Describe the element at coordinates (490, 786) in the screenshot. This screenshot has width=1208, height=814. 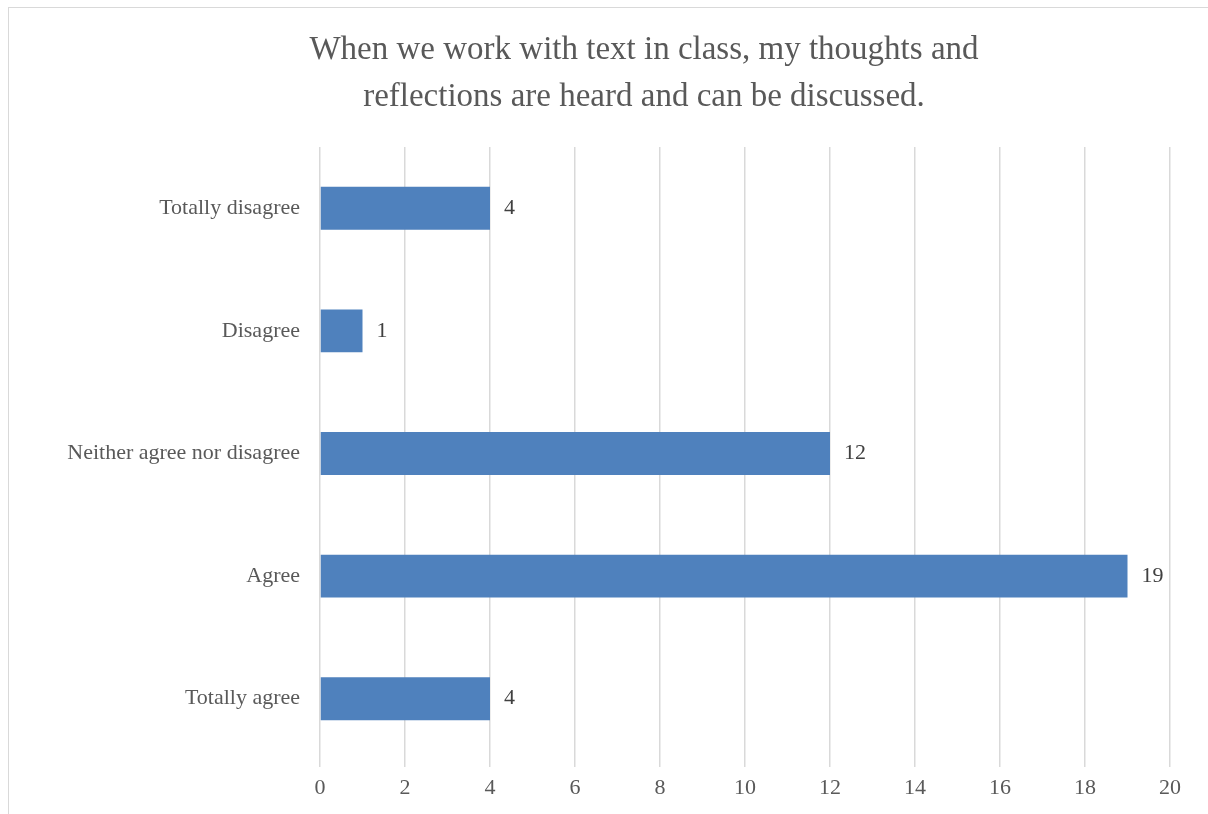
I see `x-tick-label: 4` at that location.